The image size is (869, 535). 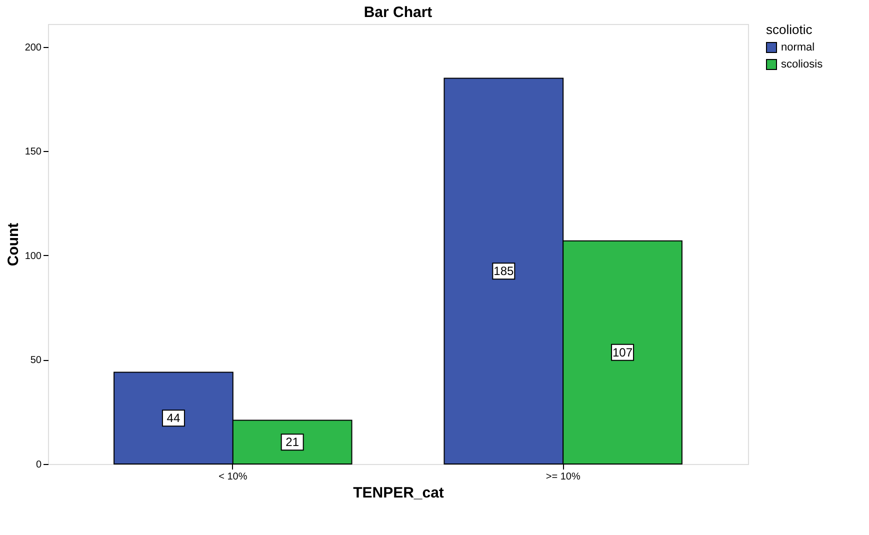 What do you see at coordinates (789, 29) in the screenshot?
I see `legend-title: scoliotic` at bounding box center [789, 29].